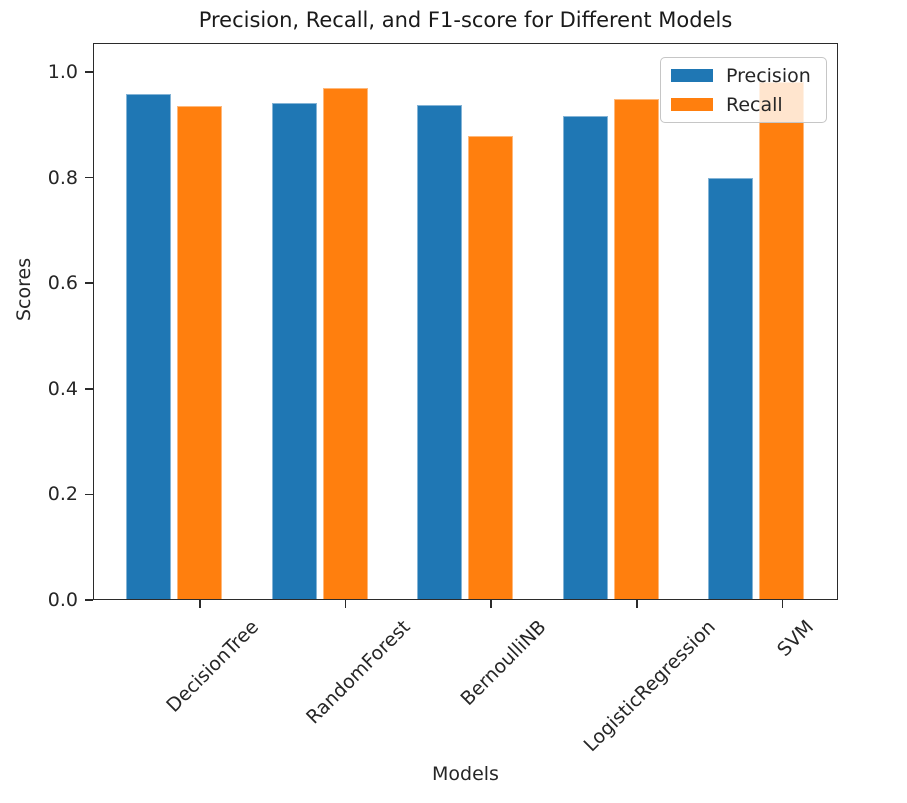 This screenshot has width=907, height=803. Describe the element at coordinates (782, 341) in the screenshot. I see `bar-recall-SVM` at that location.